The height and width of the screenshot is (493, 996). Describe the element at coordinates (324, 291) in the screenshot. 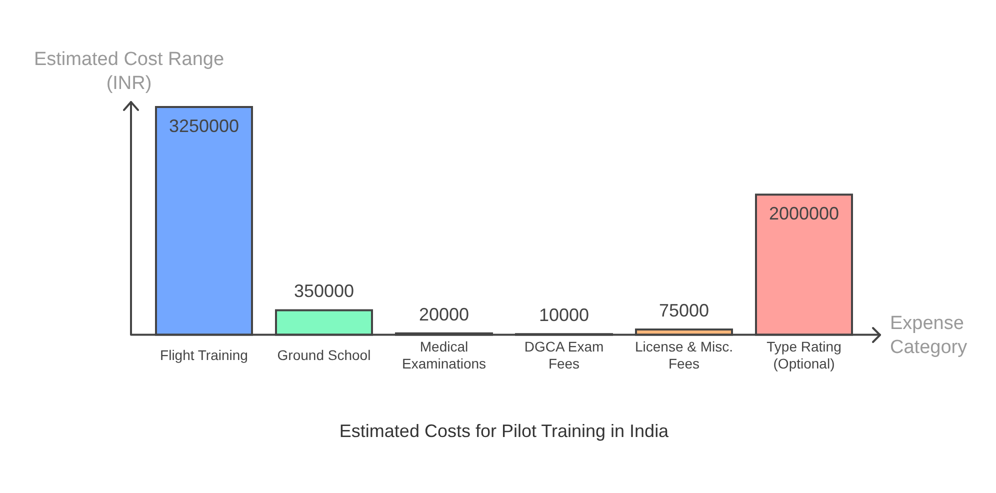

I see `data-label: 350000` at that location.